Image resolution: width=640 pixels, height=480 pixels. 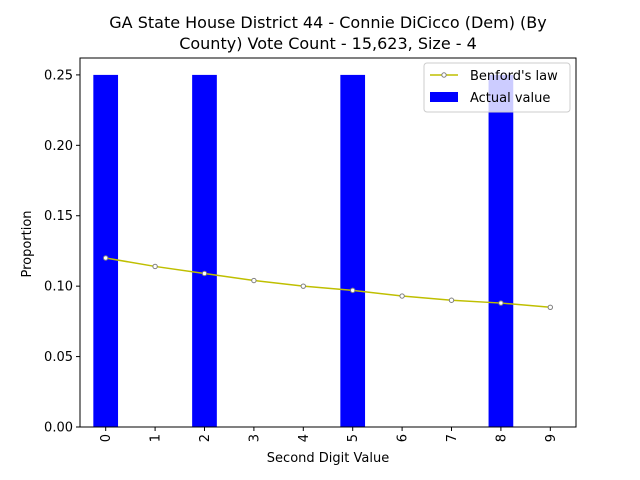 I want to click on x-tick-label: 8, so click(x=501, y=438).